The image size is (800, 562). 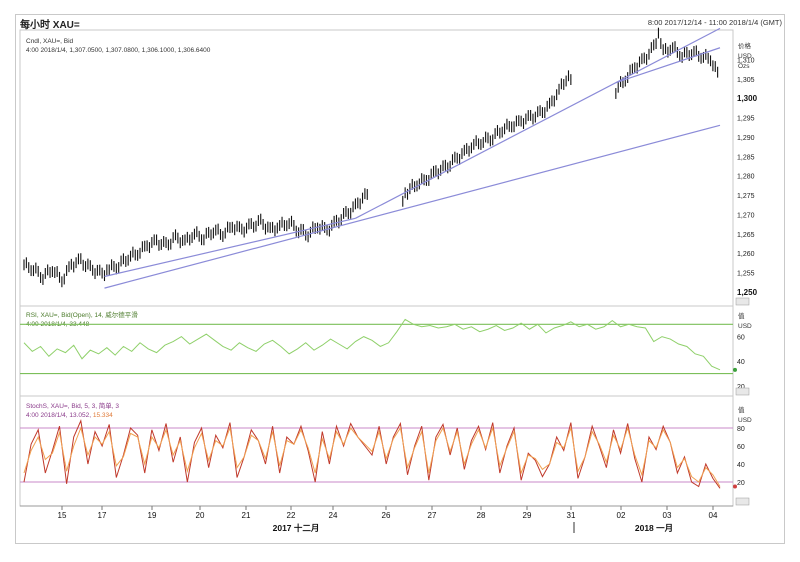 I want to click on stoch-readout: 4:00 2018/1/4, 13.052, 15.334, so click(x=69, y=415).